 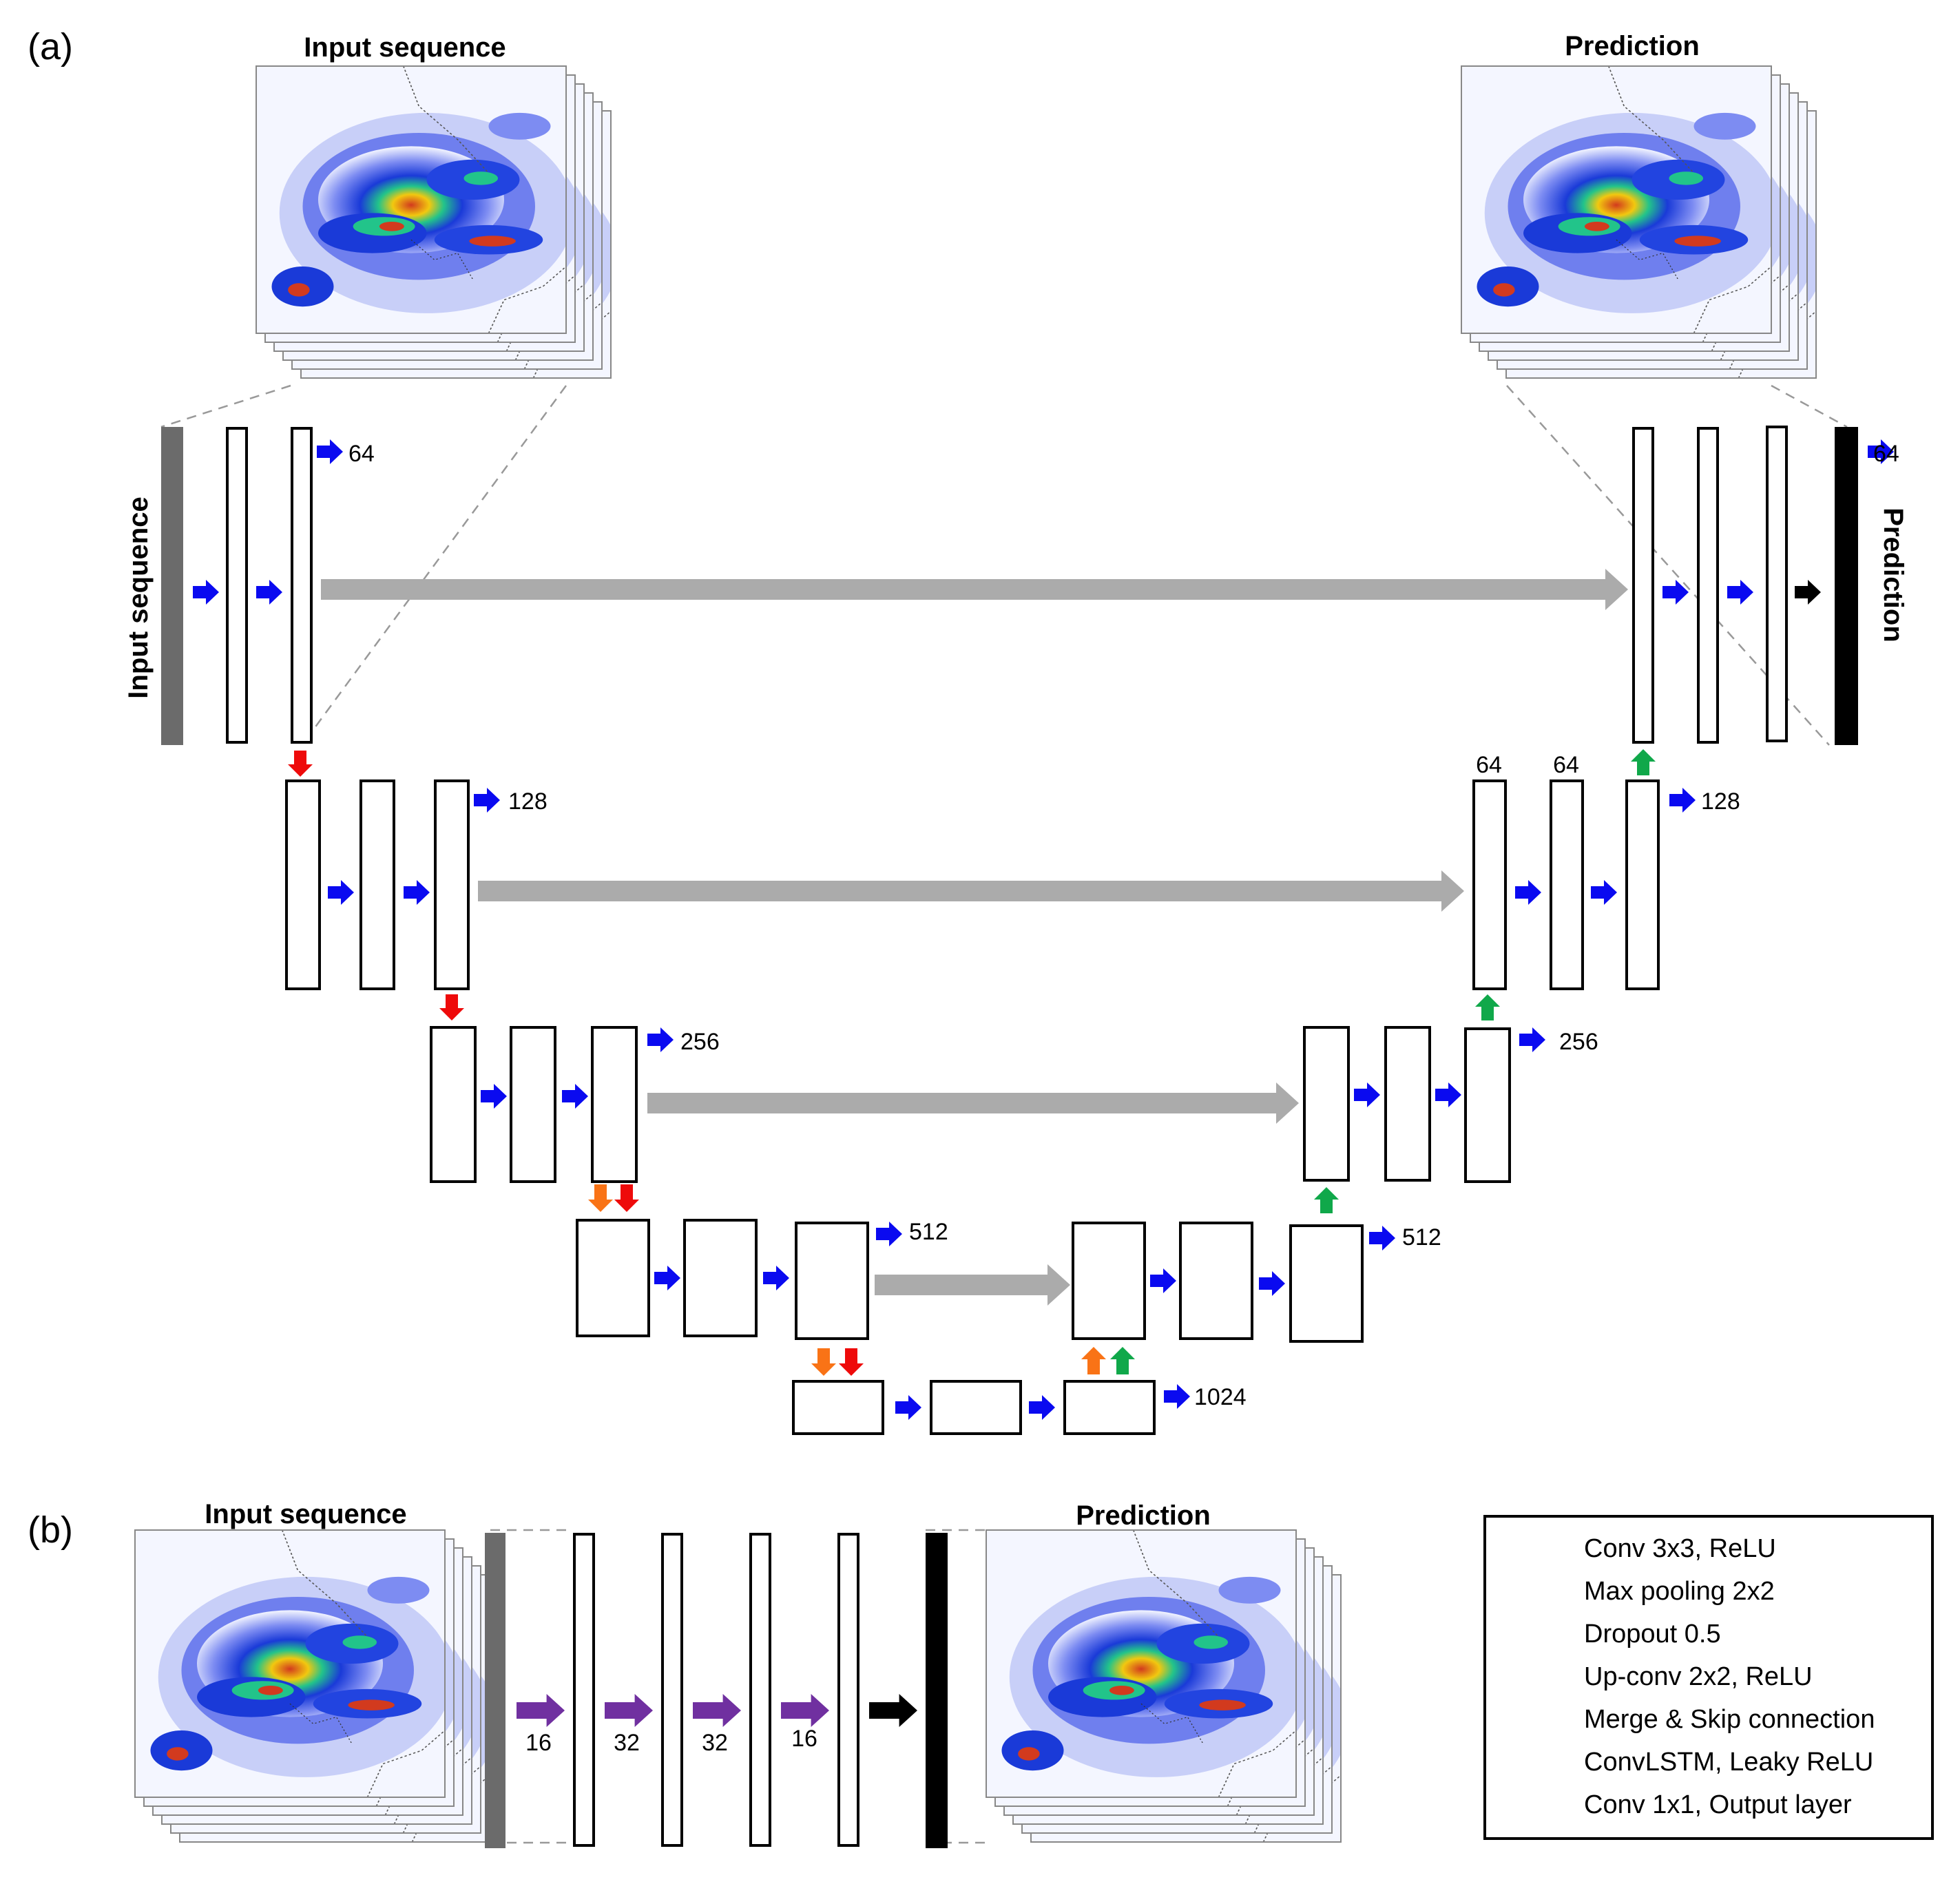 I want to click on title-b-input: Input sequence, so click(x=305, y=1514).